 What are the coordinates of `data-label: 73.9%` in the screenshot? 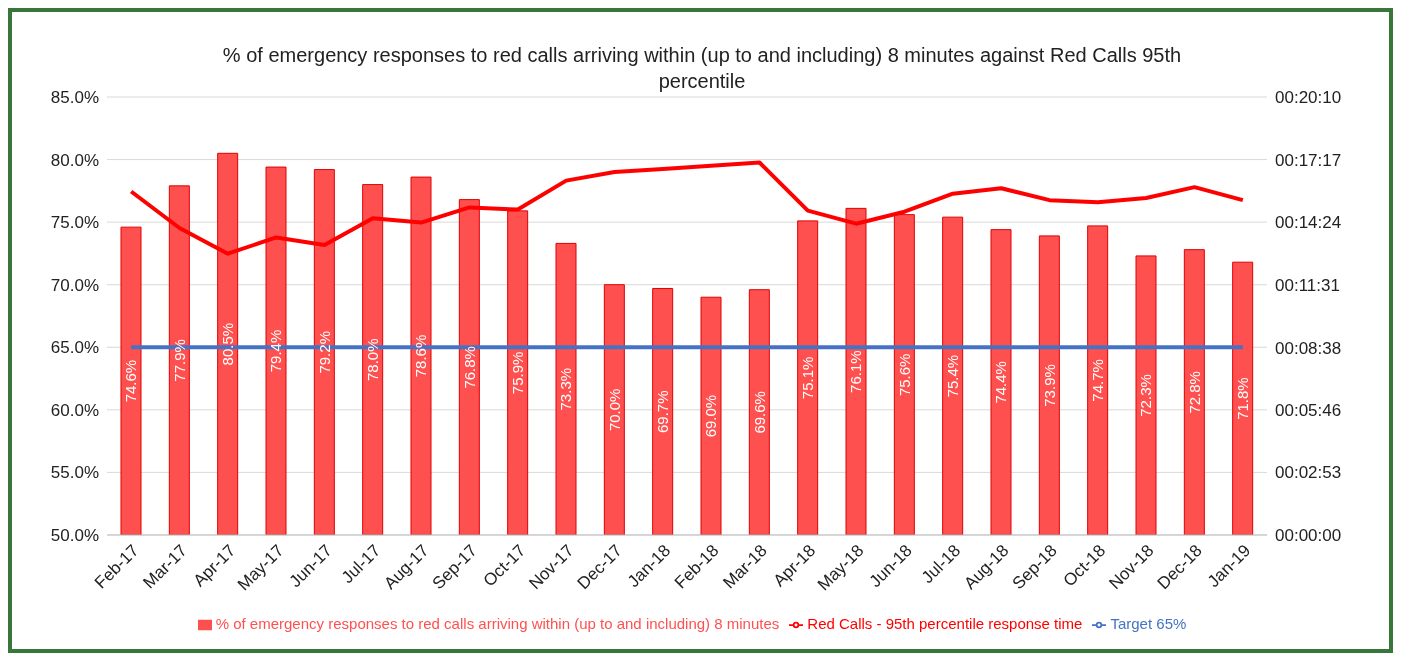 It's located at (1049, 385).